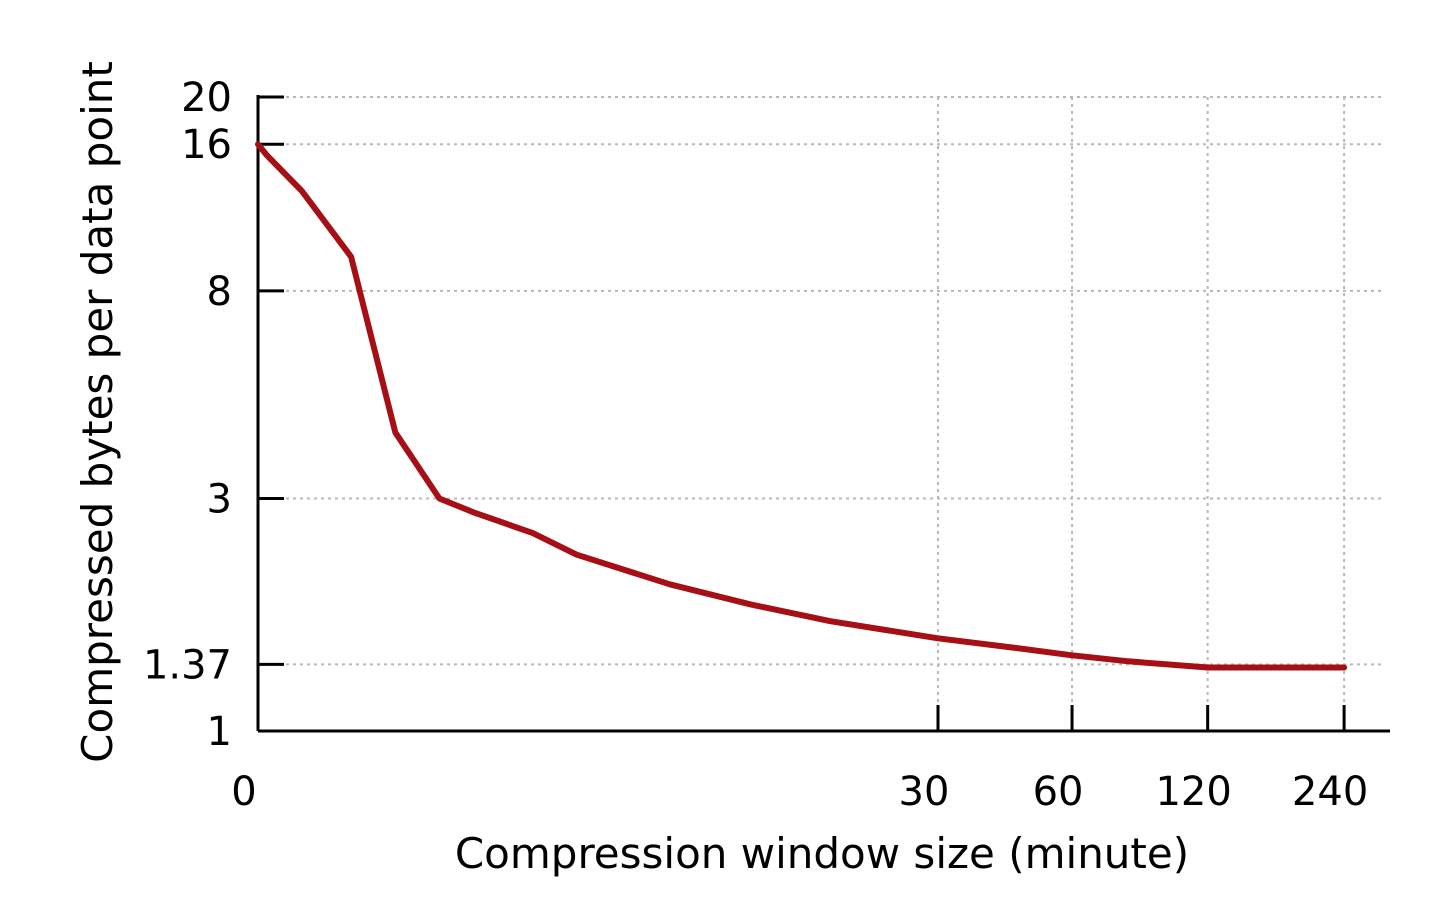 This screenshot has height=909, width=1449. I want to click on y-axis-title: Compressed bytes per data point, so click(97, 412).